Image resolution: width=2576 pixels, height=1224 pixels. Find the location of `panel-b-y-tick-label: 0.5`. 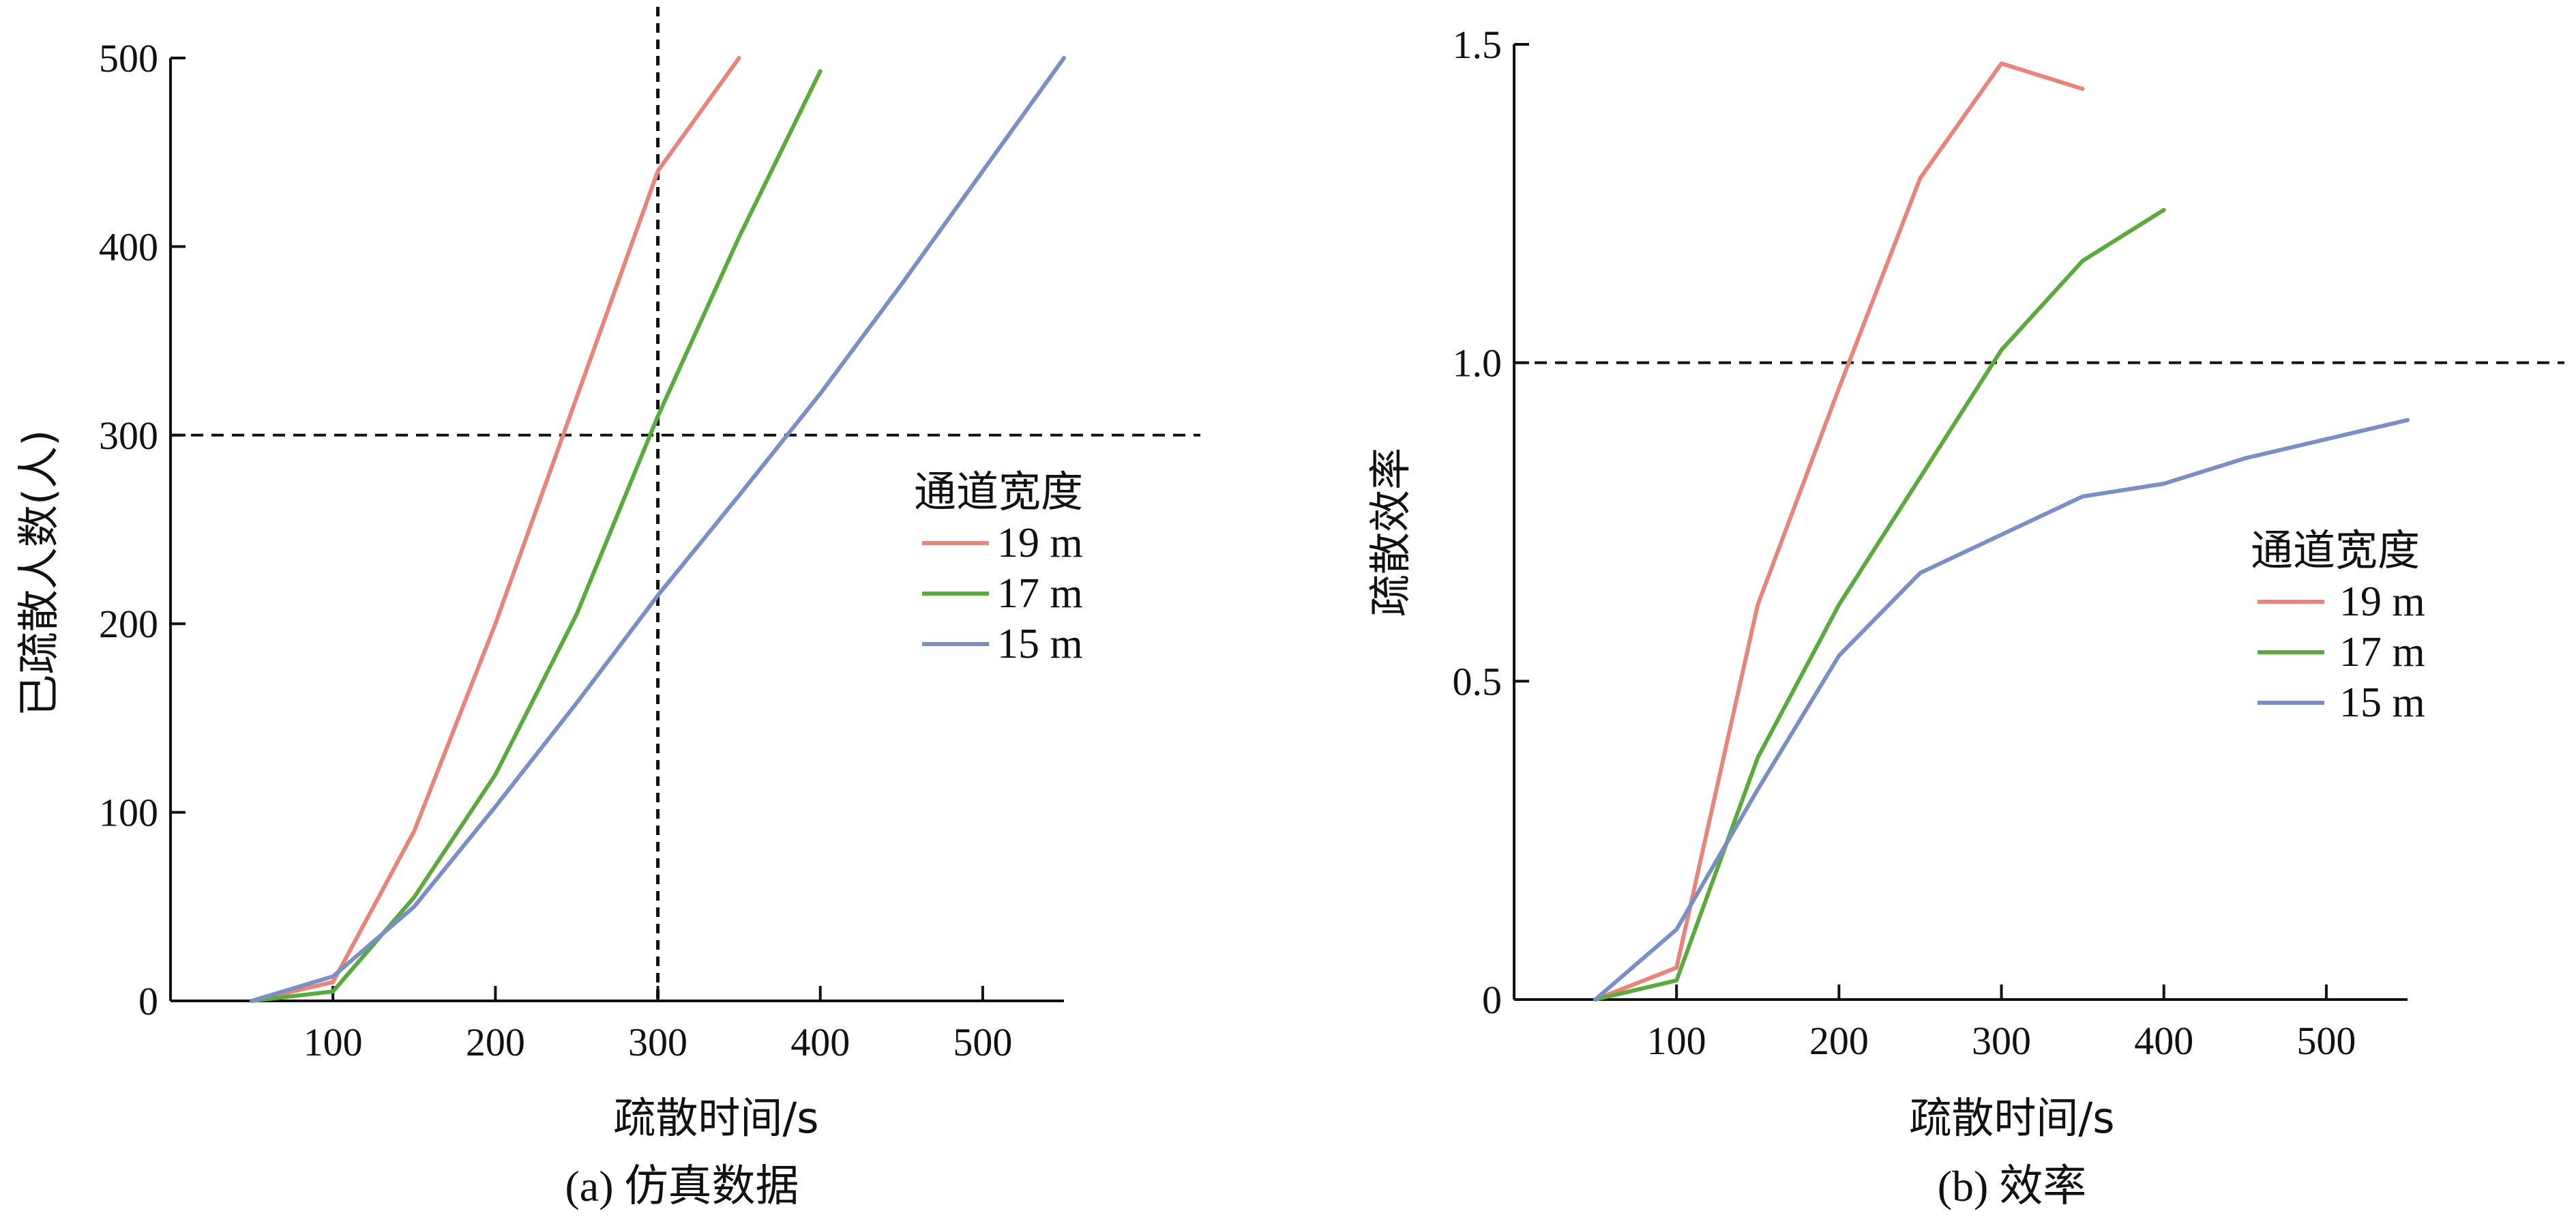

panel-b-y-tick-label: 0.5 is located at coordinates (1477, 681).